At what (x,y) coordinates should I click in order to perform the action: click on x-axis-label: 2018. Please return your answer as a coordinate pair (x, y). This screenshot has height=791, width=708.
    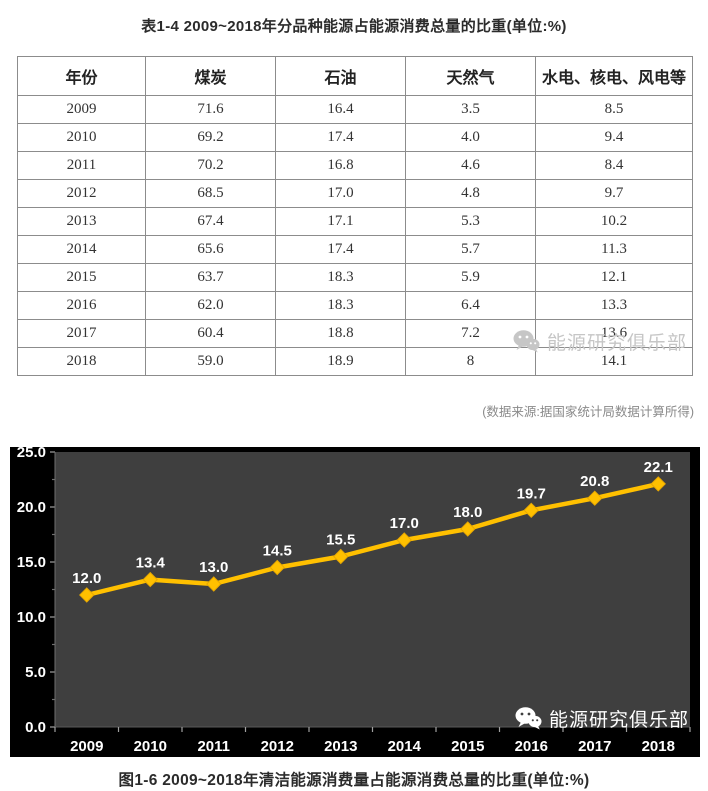
    Looking at the image, I should click on (658, 746).